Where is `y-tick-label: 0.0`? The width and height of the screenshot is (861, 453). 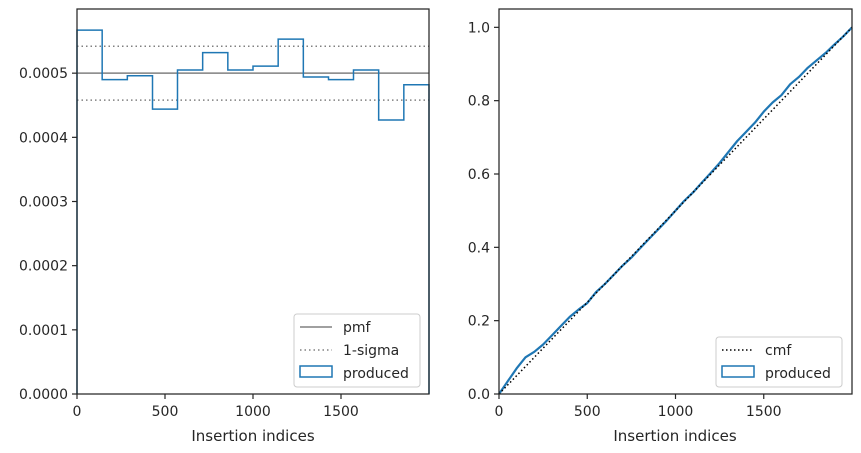
y-tick-label: 0.0 is located at coordinates (479, 395).